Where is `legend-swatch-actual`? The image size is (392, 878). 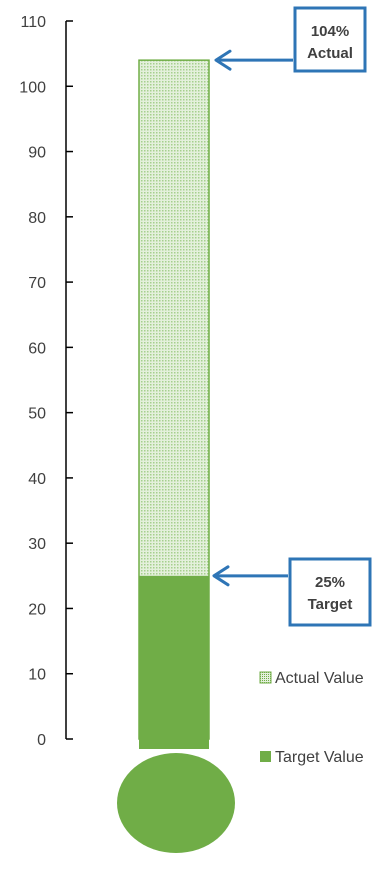 legend-swatch-actual is located at coordinates (265, 677).